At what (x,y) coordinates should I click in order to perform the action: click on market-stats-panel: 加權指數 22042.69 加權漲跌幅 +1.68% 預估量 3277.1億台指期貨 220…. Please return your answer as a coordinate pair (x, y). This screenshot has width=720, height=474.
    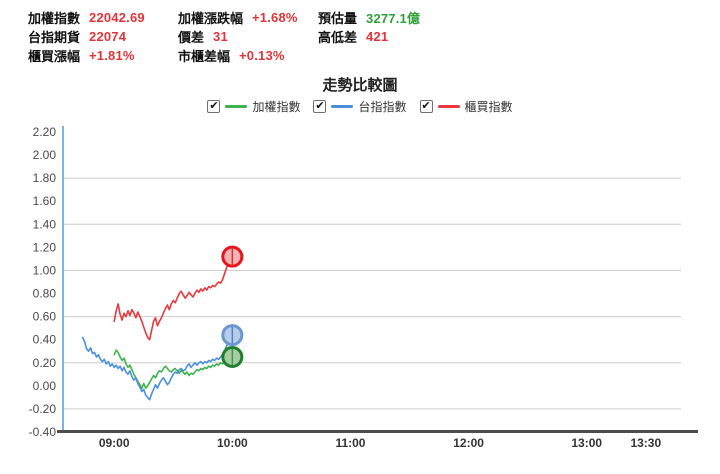
    Looking at the image, I should click on (273, 36).